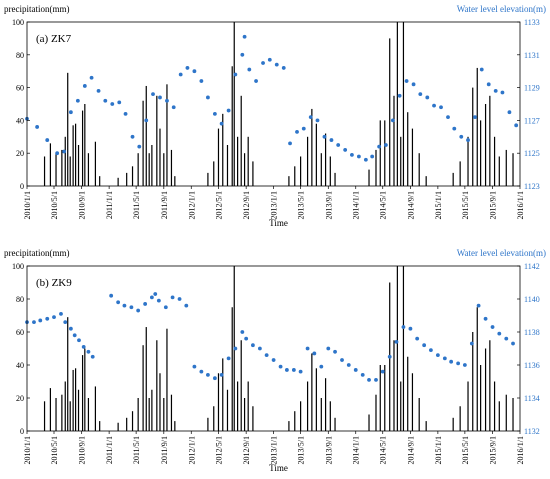  I want to click on x-tick-label: 2016/1/1, so click(520, 450).